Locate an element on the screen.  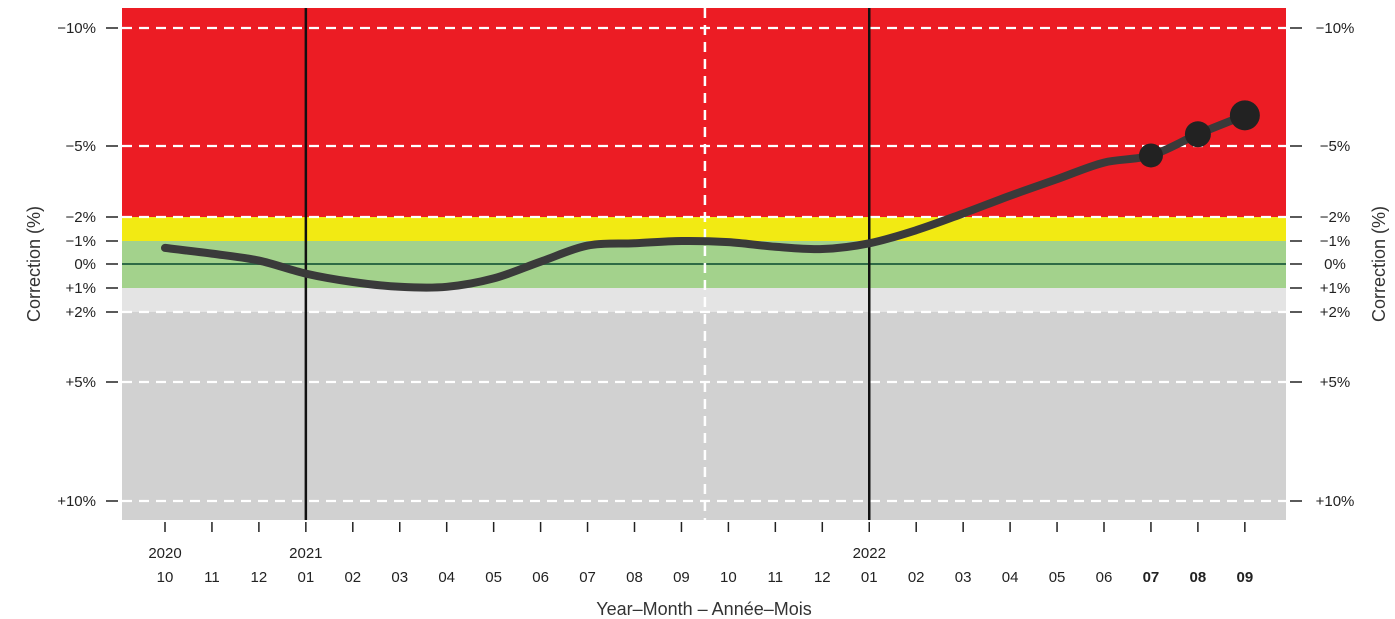
y-tick-right-label: +10% is located at coordinates (1335, 501).